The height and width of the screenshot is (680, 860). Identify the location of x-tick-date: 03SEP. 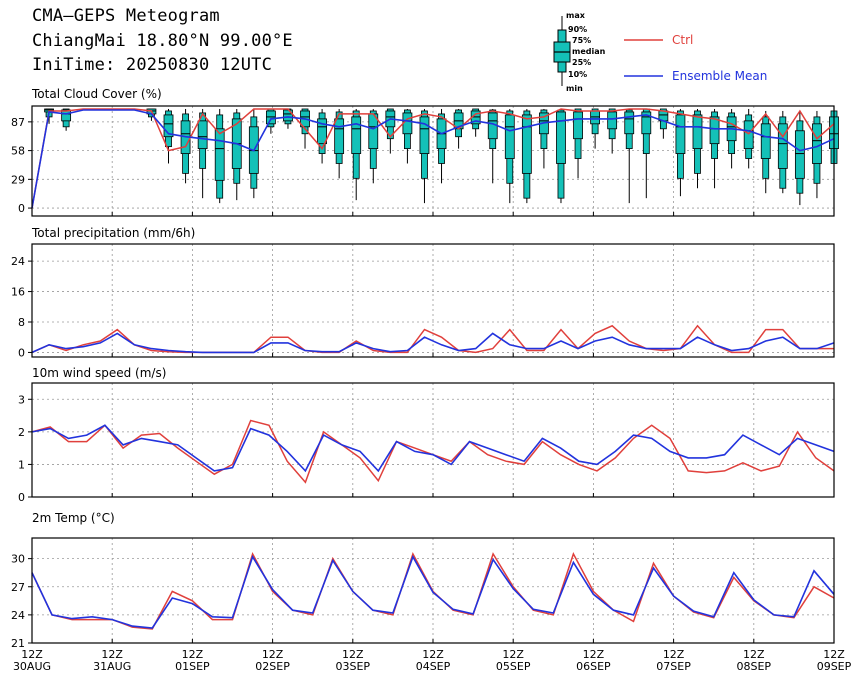
(353, 666).